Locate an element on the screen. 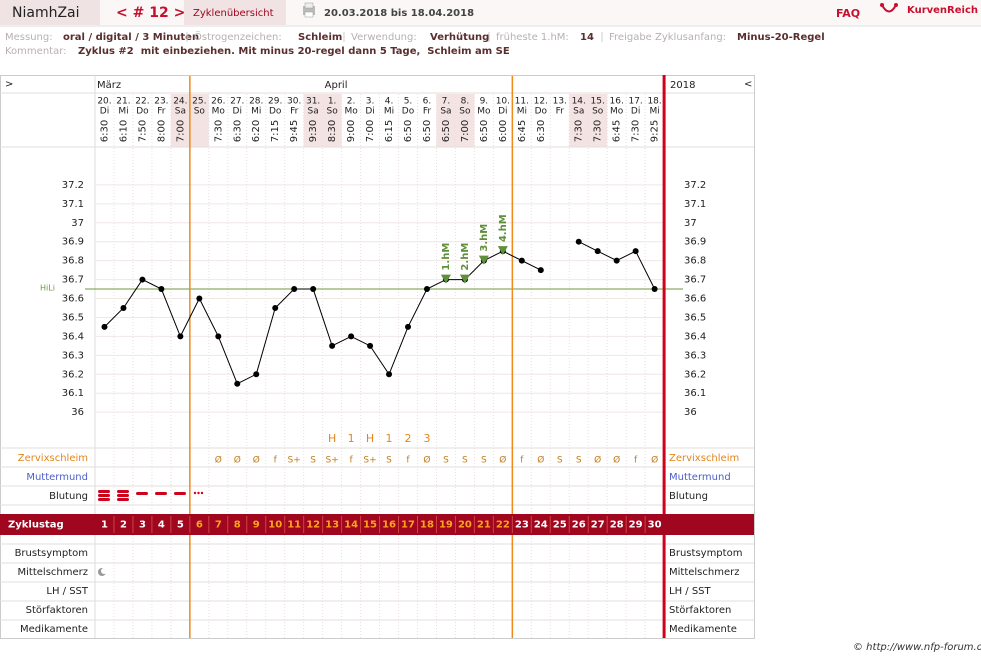  cycle-day: 3 is located at coordinates (142, 525).